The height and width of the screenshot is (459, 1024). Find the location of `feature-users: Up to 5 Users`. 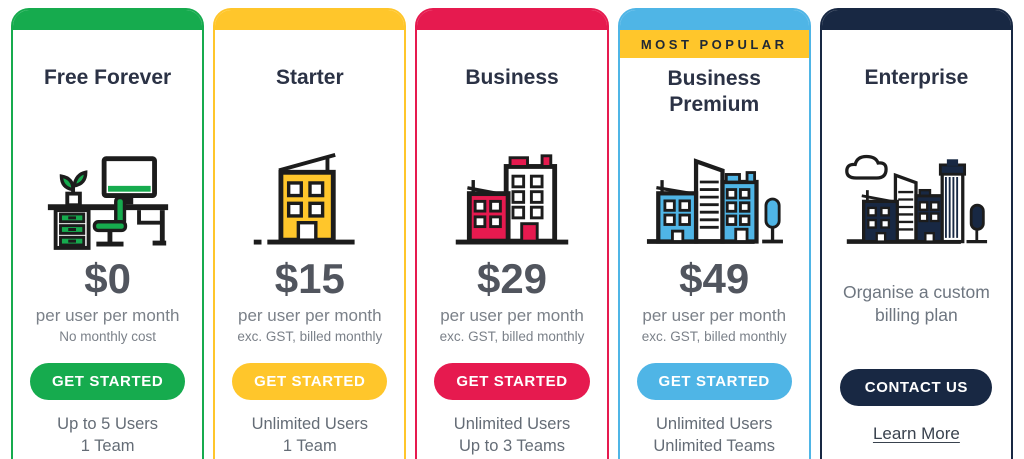

feature-users: Up to 5 Users is located at coordinates (108, 424).